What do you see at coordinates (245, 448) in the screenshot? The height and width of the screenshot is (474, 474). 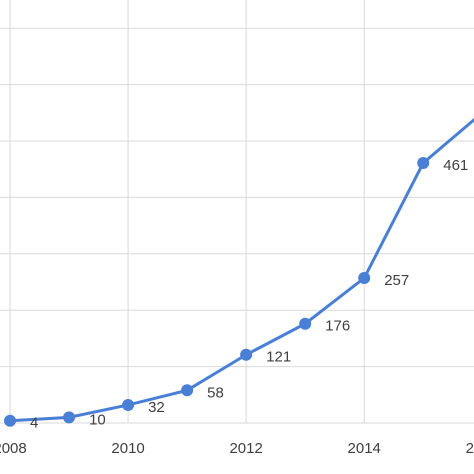 I see `x-tick-label: 2012` at bounding box center [245, 448].